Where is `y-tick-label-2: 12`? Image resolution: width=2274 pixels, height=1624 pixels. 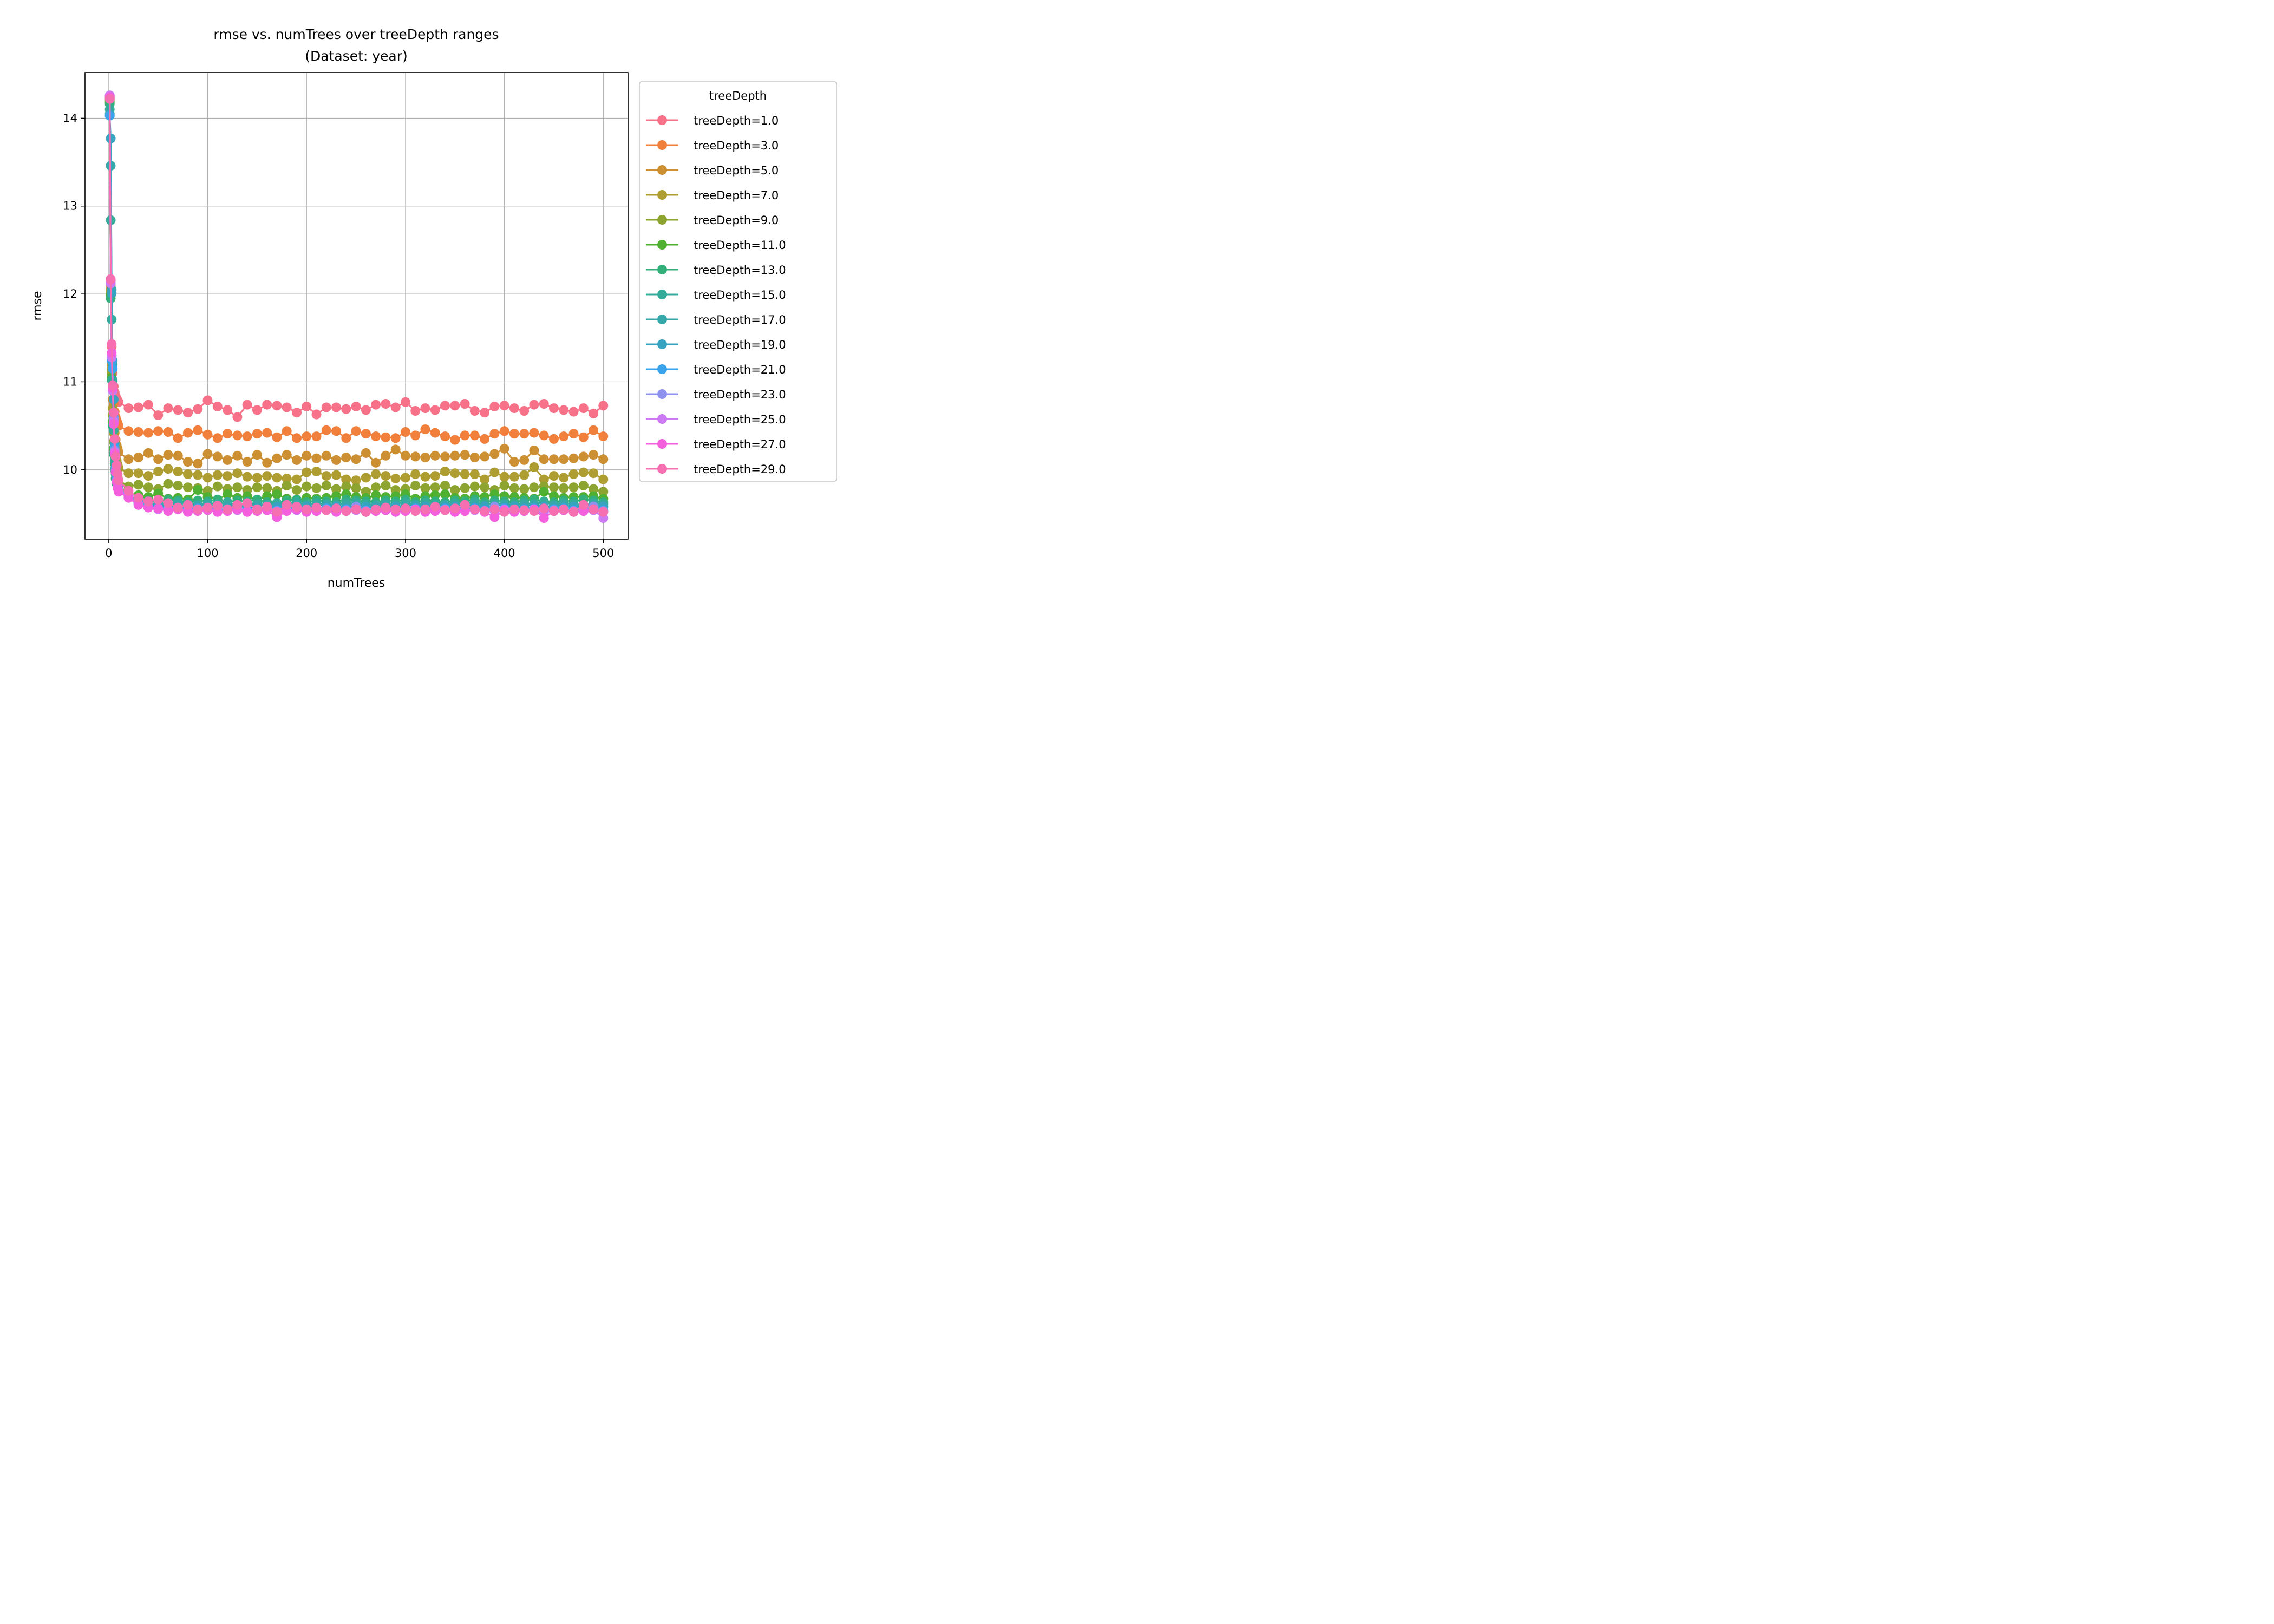 y-tick-label-2: 12 is located at coordinates (70, 294).